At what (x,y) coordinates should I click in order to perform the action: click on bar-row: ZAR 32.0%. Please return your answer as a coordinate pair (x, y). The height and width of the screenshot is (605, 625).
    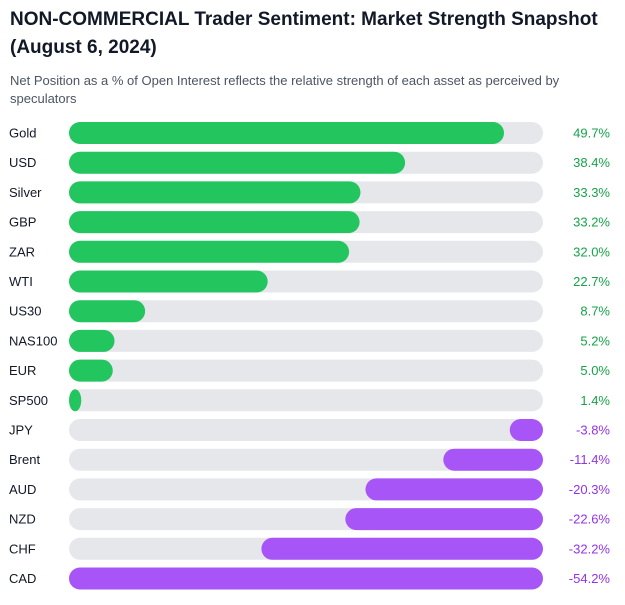
    Looking at the image, I should click on (309, 251).